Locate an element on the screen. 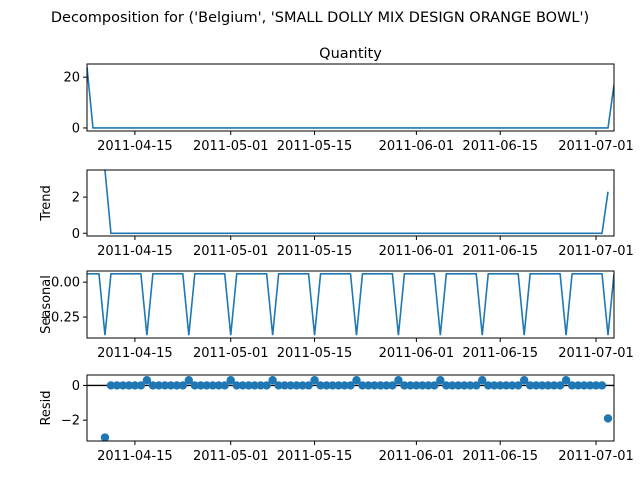 This screenshot has height=480, width=640. y-axis-label: Trend is located at coordinates (46, 203).